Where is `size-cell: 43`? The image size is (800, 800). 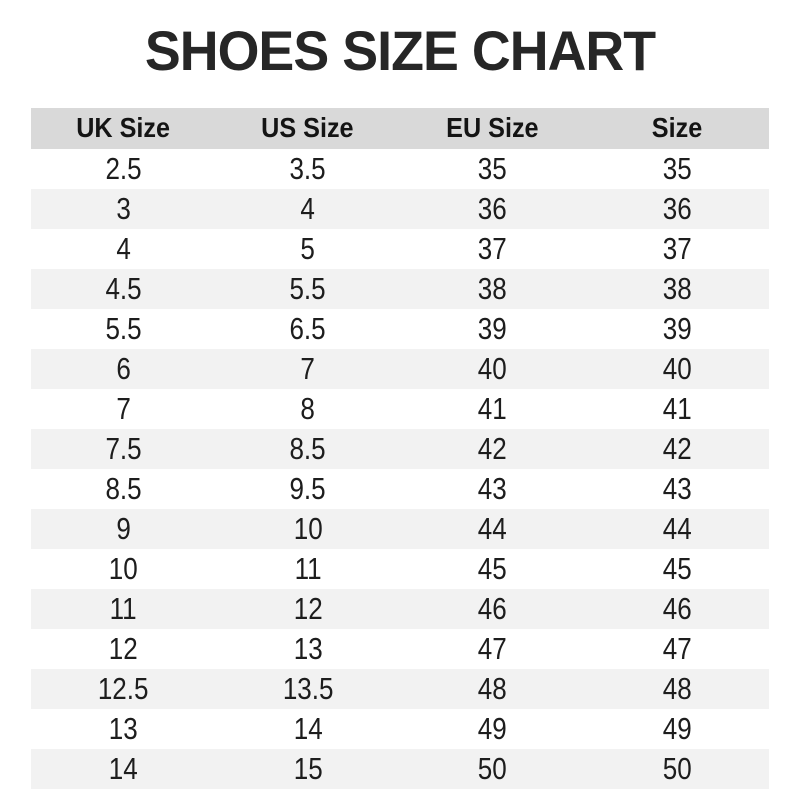 size-cell: 43 is located at coordinates (676, 488).